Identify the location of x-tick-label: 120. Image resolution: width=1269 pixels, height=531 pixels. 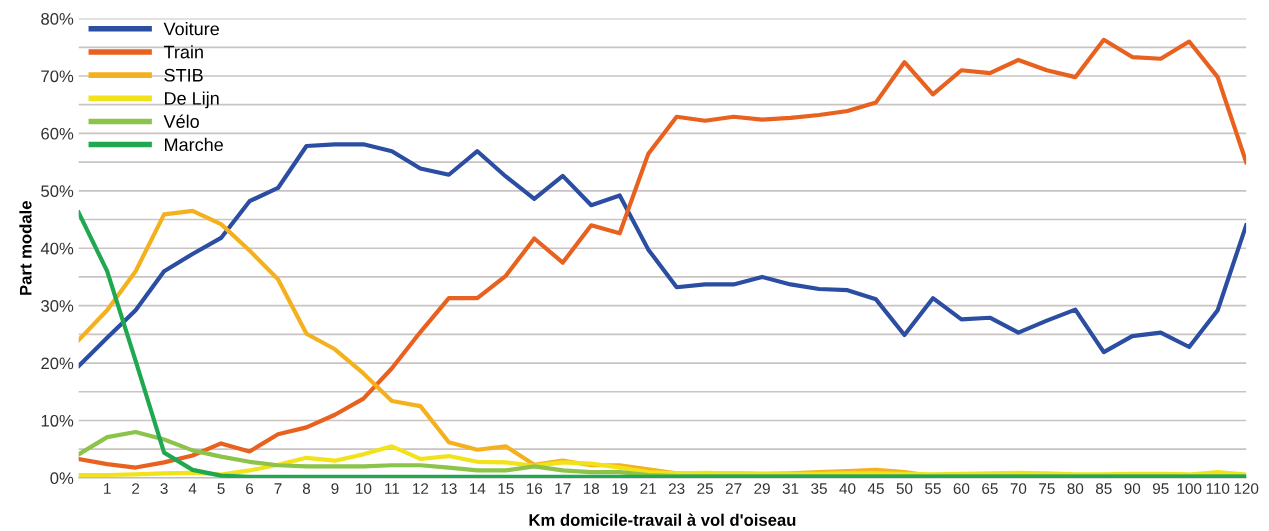
(1246, 488).